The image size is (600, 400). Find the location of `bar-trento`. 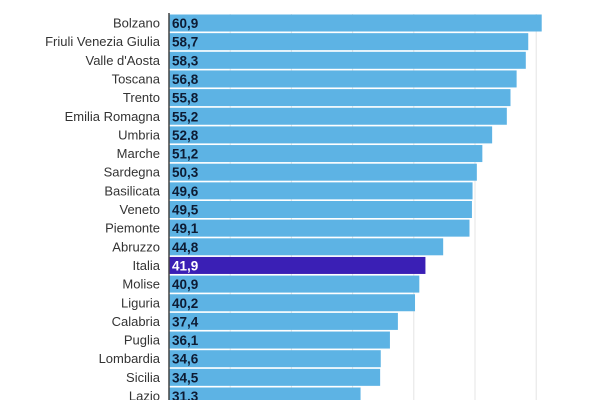

bar-trento is located at coordinates (340, 98).